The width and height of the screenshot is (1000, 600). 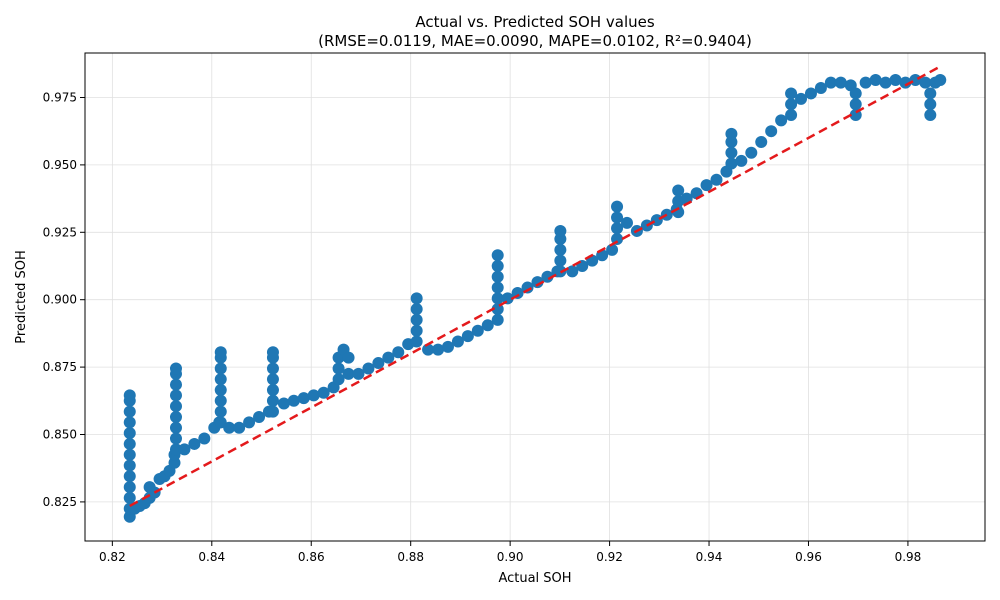 I want to click on y-tick-label: 0.925, so click(x=60, y=232).